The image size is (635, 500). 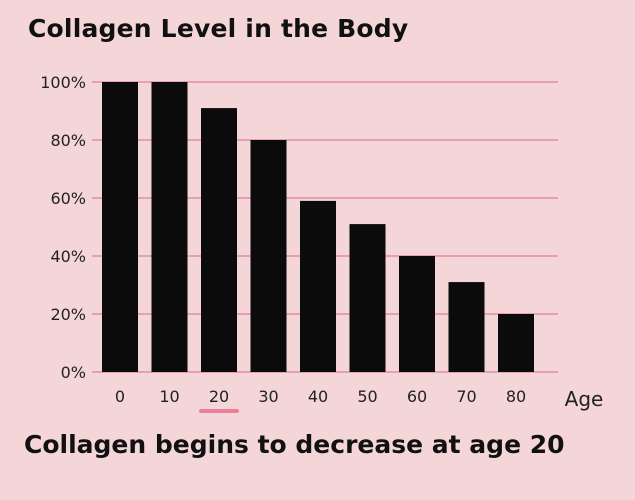 I want to click on x-tick-label: 0, so click(x=120, y=396).